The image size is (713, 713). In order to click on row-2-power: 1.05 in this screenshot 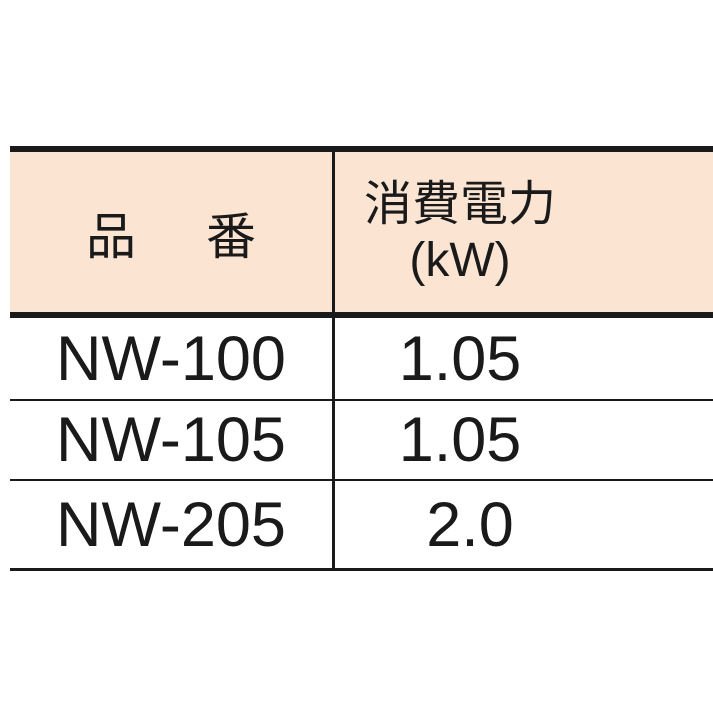, I will do `click(460, 440)`.